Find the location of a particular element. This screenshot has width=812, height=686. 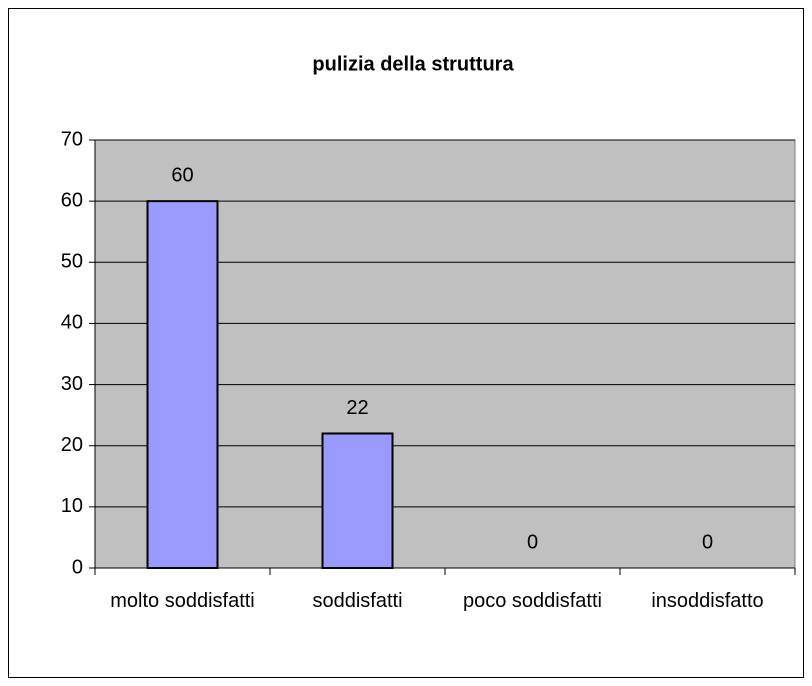

y-tick-label: 10 is located at coordinates (72, 506).